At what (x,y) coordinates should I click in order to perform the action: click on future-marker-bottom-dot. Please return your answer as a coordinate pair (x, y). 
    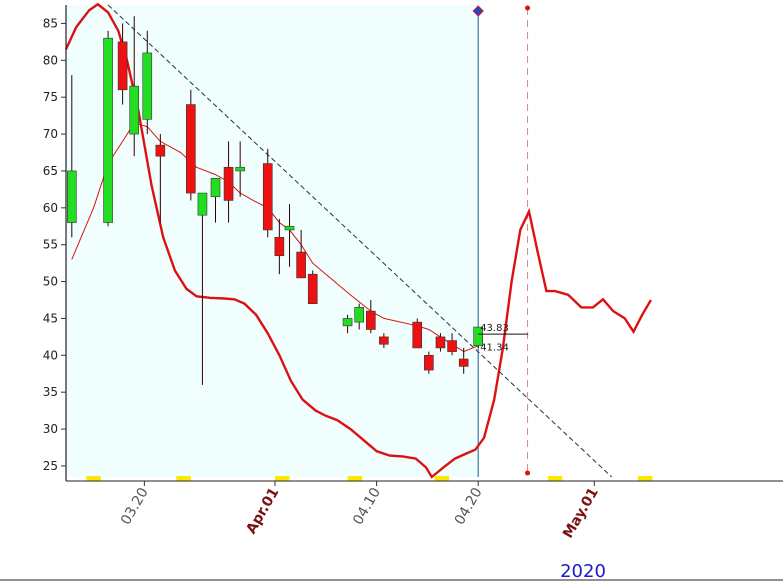
    Looking at the image, I should click on (528, 473).